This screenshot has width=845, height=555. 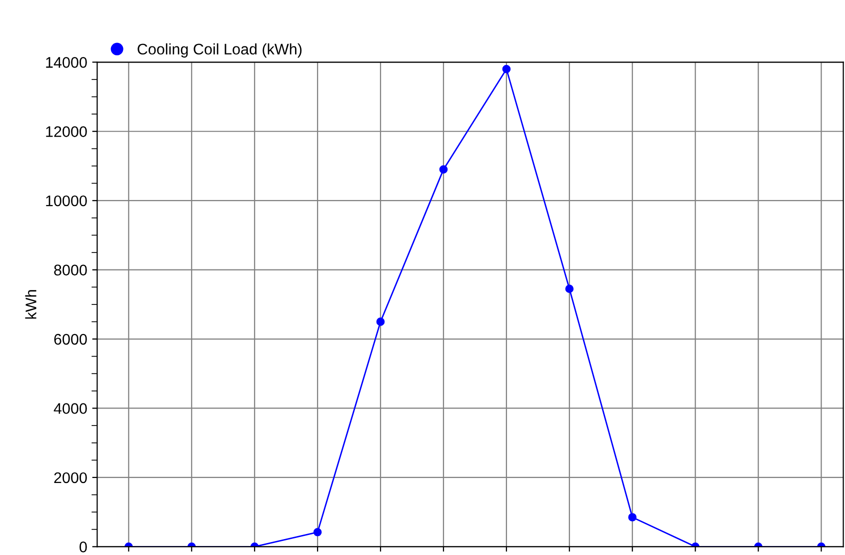 I want to click on y-tick-label: 14000, so click(x=66, y=62).